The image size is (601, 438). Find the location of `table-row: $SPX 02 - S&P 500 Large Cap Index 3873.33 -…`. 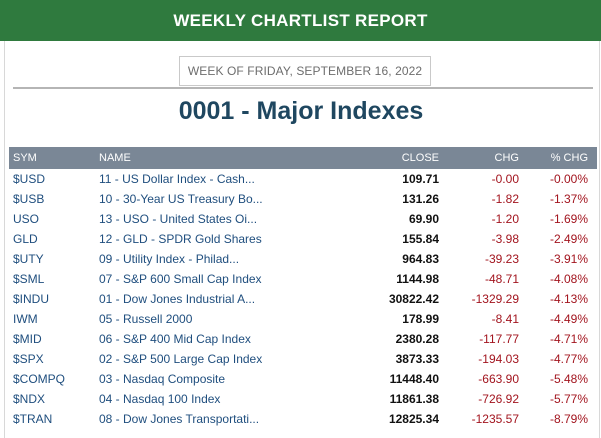

table-row: $SPX 02 - S&P 500 Large Cap Index 3873.33 -… is located at coordinates (303, 359).